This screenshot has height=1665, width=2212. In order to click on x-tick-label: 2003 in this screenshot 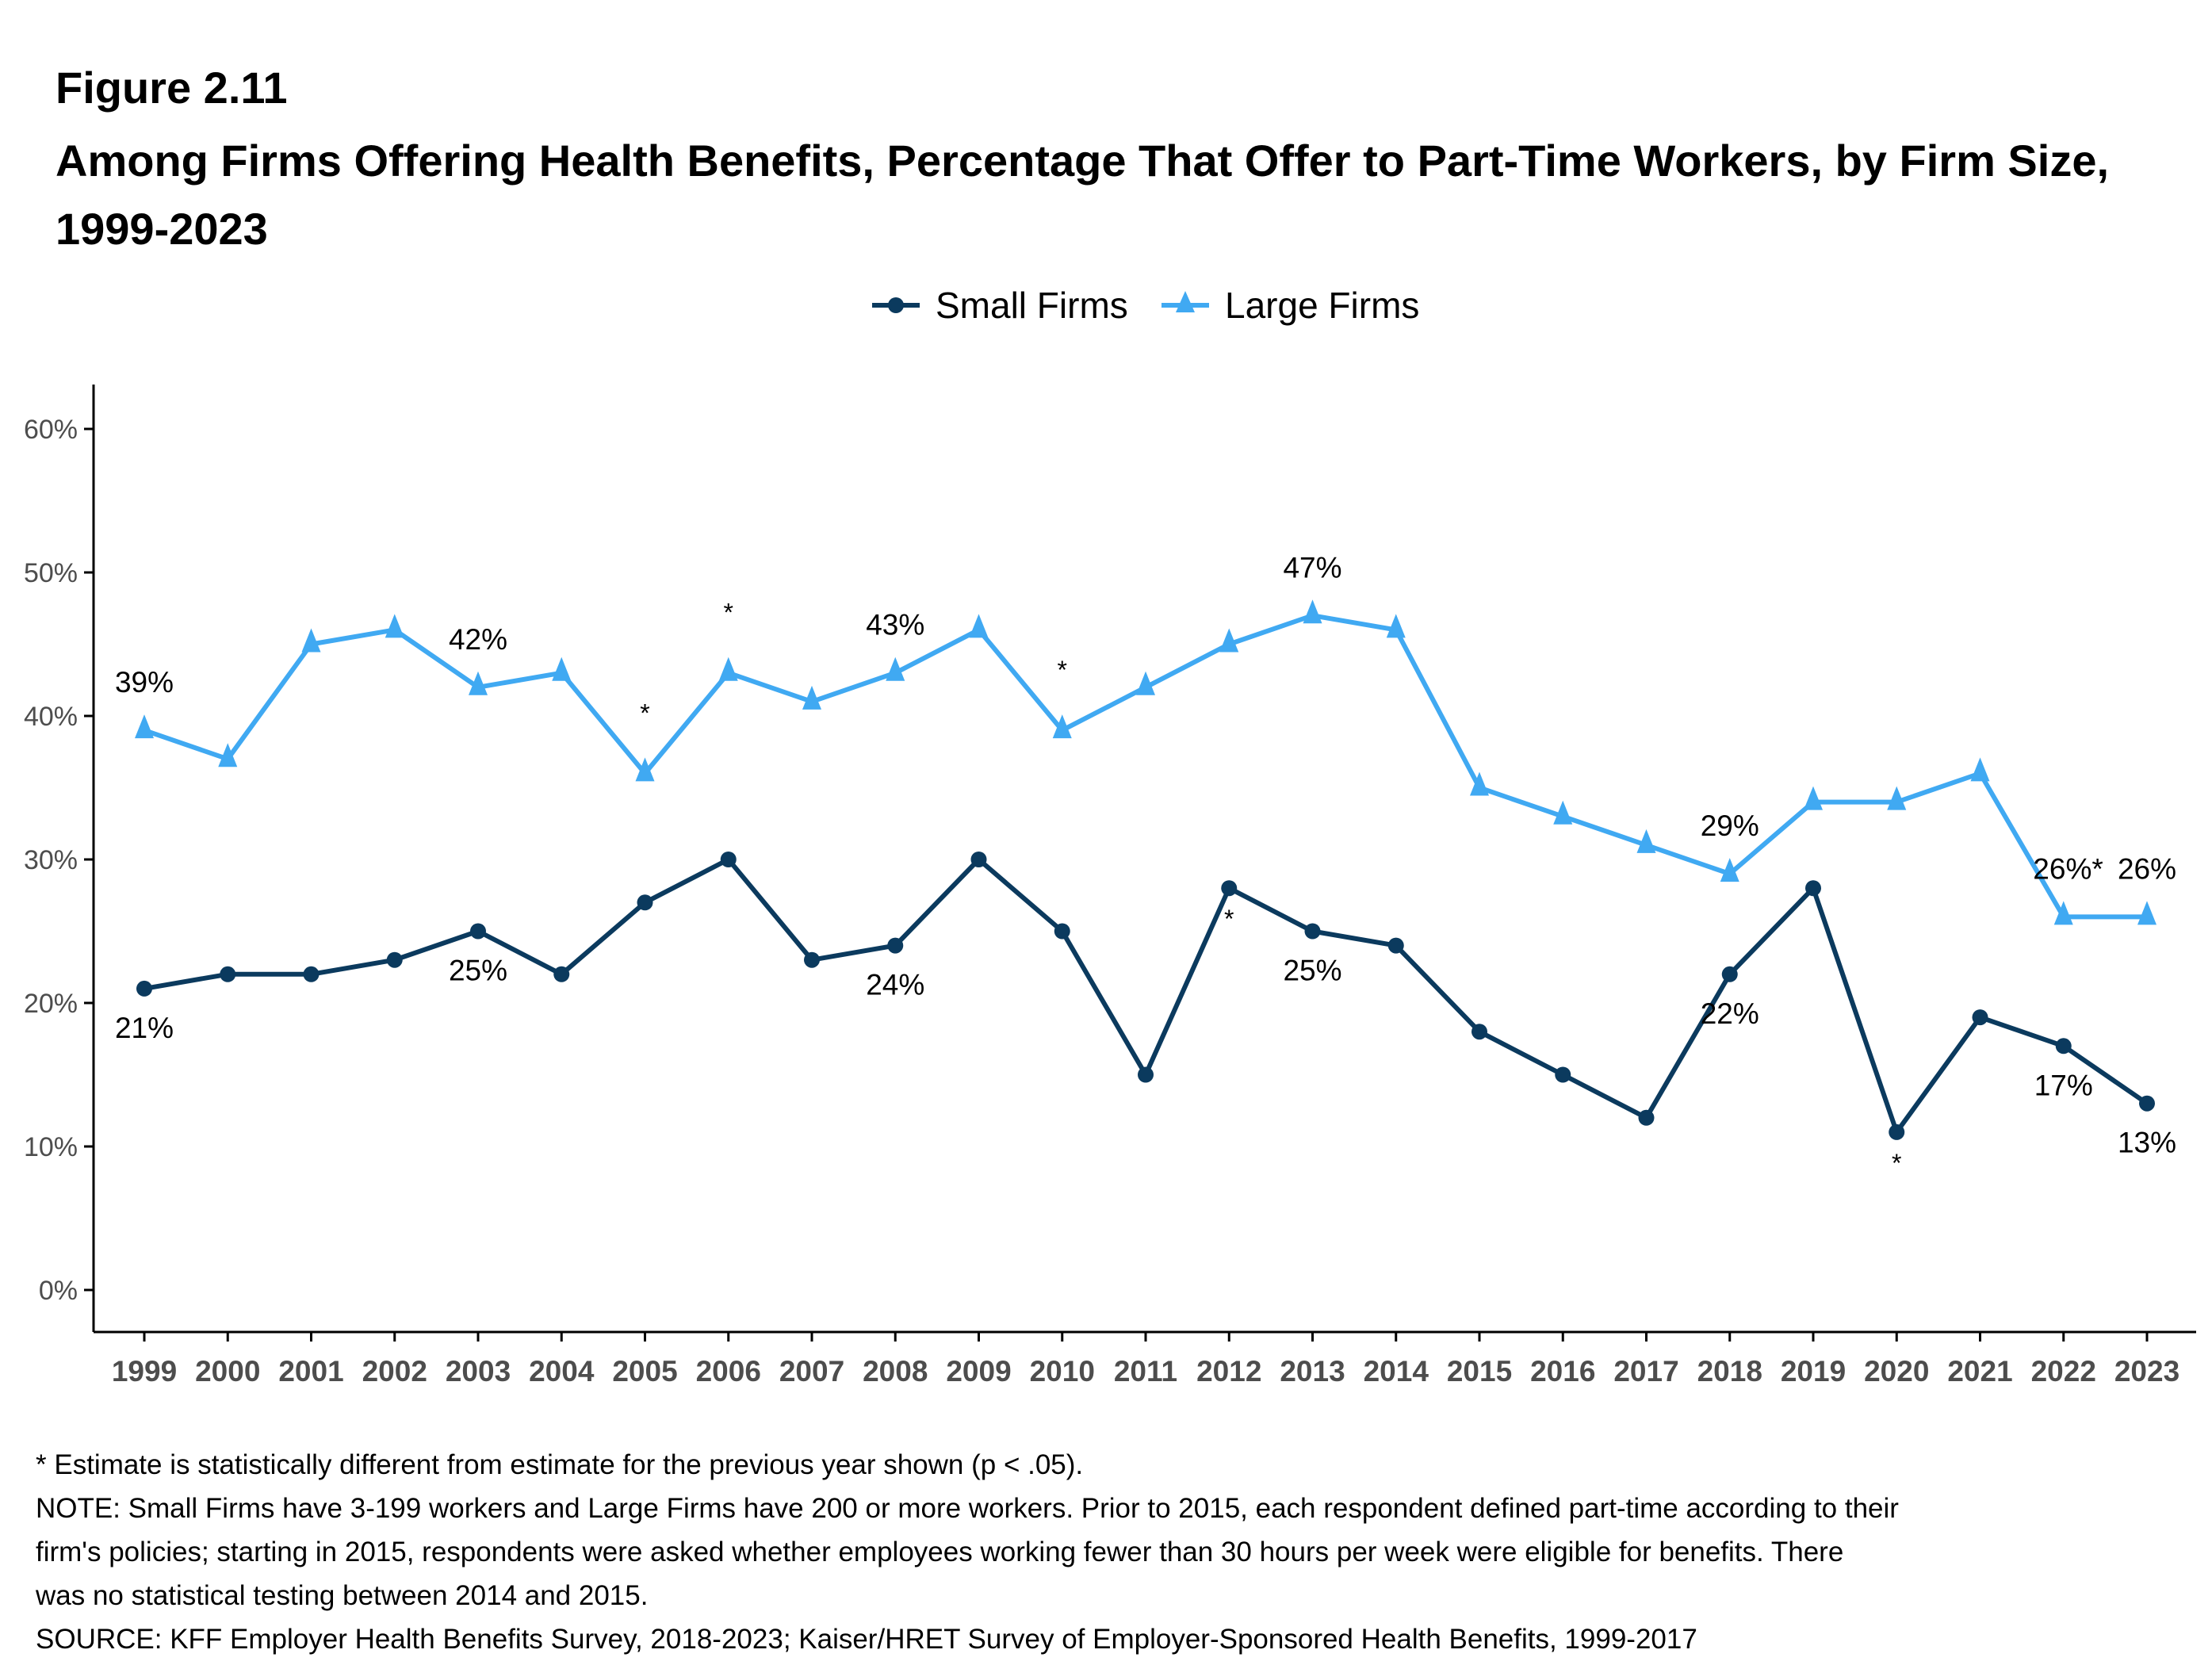, I will do `click(479, 1371)`.